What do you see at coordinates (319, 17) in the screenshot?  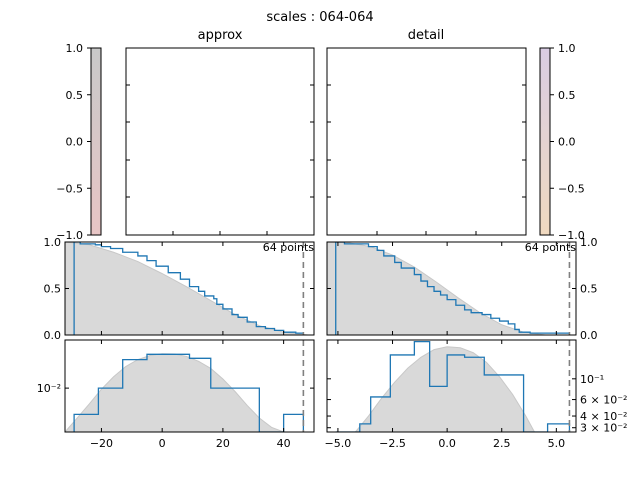 I see `figure-suptitle: scales : 064-064` at bounding box center [319, 17].